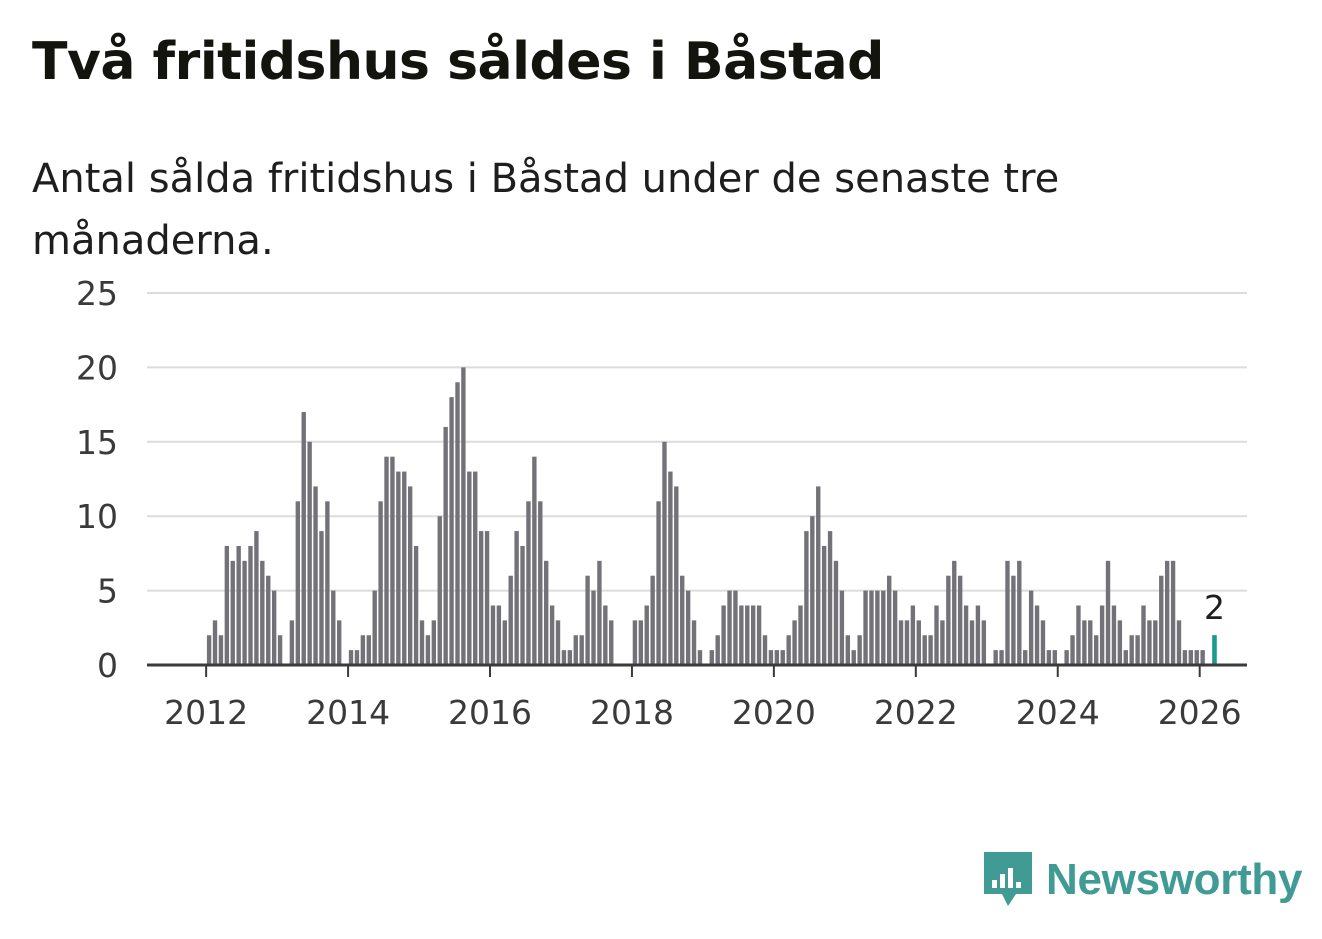  What do you see at coordinates (97, 516) in the screenshot?
I see `y-tick-label: 10` at bounding box center [97, 516].